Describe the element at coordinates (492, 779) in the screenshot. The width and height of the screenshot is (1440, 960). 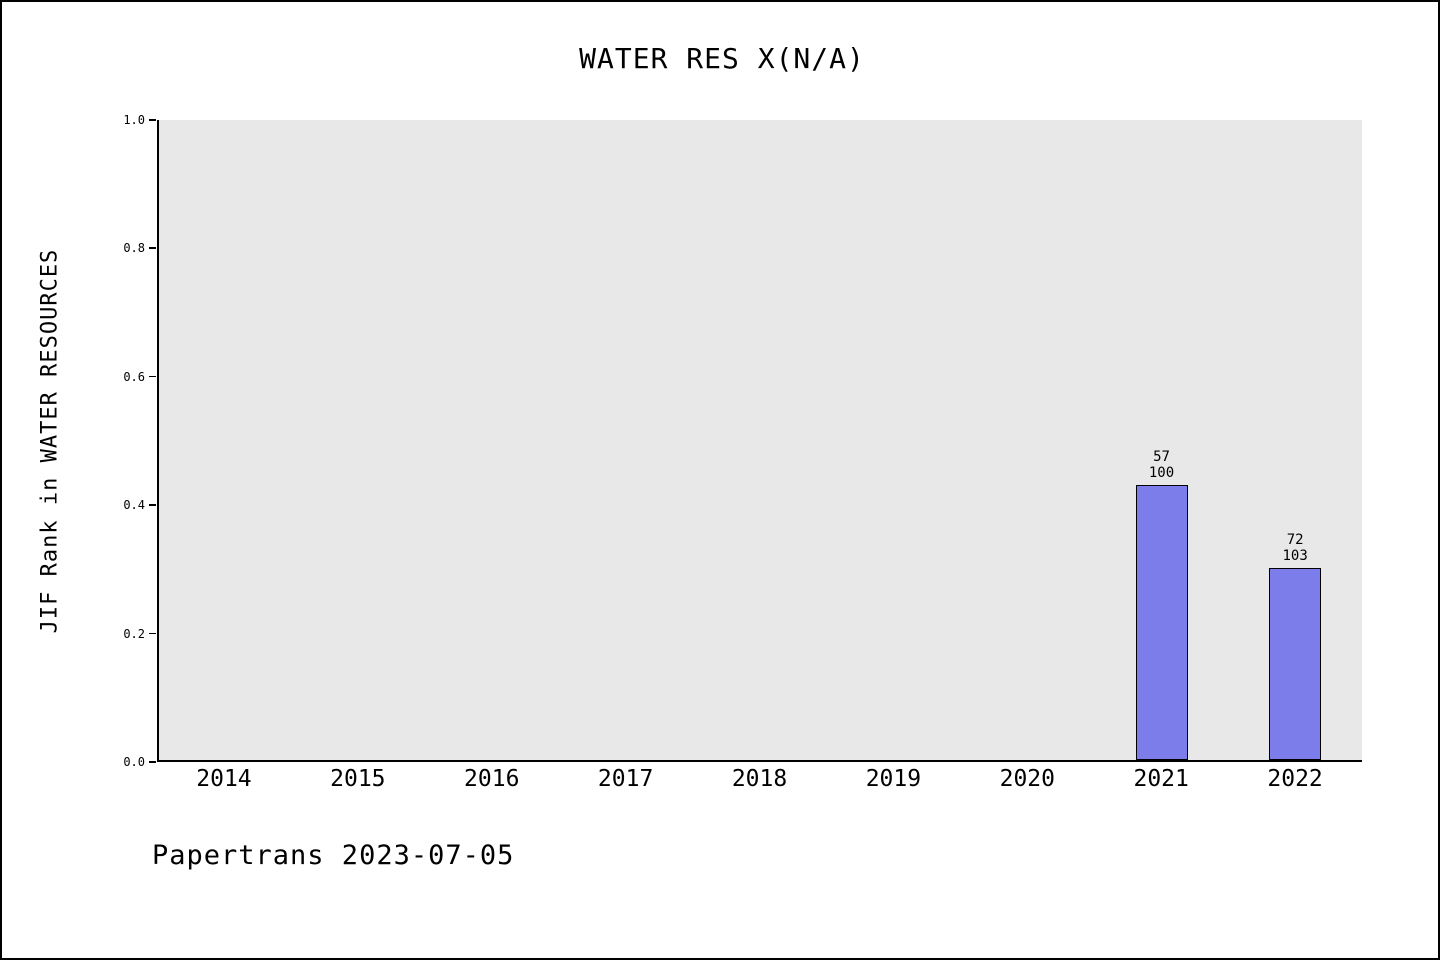
I see `x-tick-label: 2016` at that location.